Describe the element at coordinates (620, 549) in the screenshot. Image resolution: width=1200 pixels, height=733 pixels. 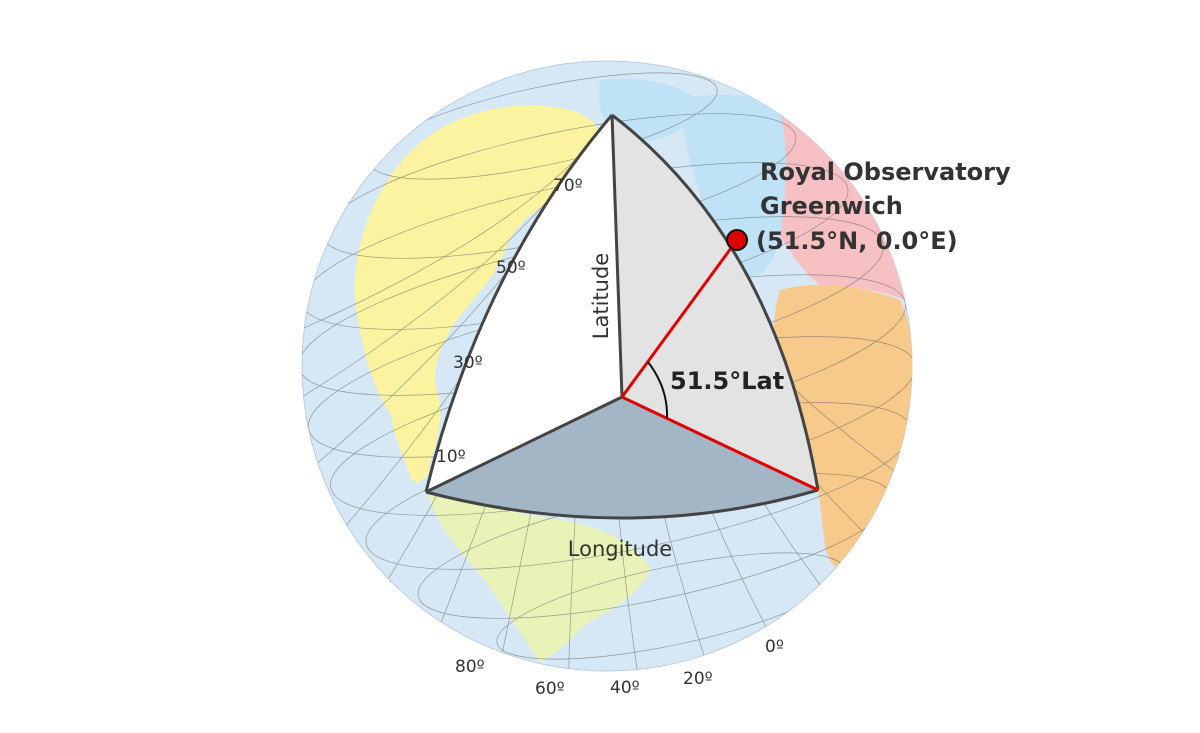
I see `longitude-axis-label: Longitude` at that location.